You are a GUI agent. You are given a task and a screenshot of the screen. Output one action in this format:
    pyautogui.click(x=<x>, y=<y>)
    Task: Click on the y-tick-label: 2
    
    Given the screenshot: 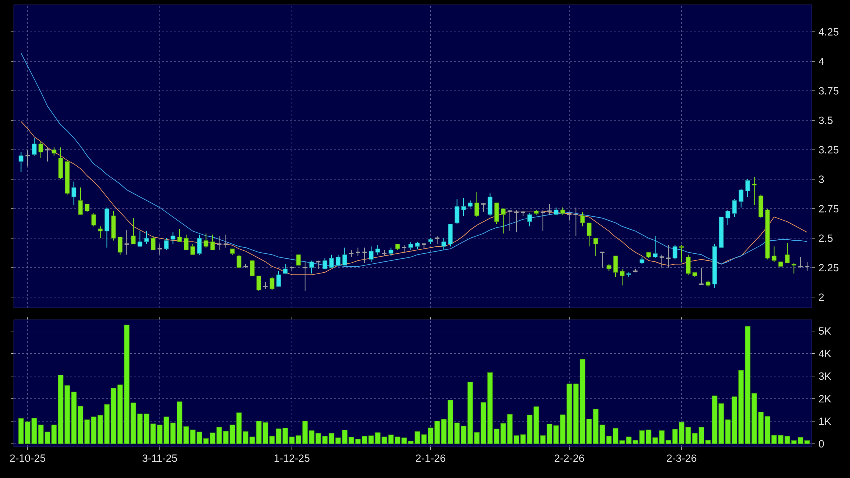 What is the action you would take?
    pyautogui.click(x=821, y=298)
    